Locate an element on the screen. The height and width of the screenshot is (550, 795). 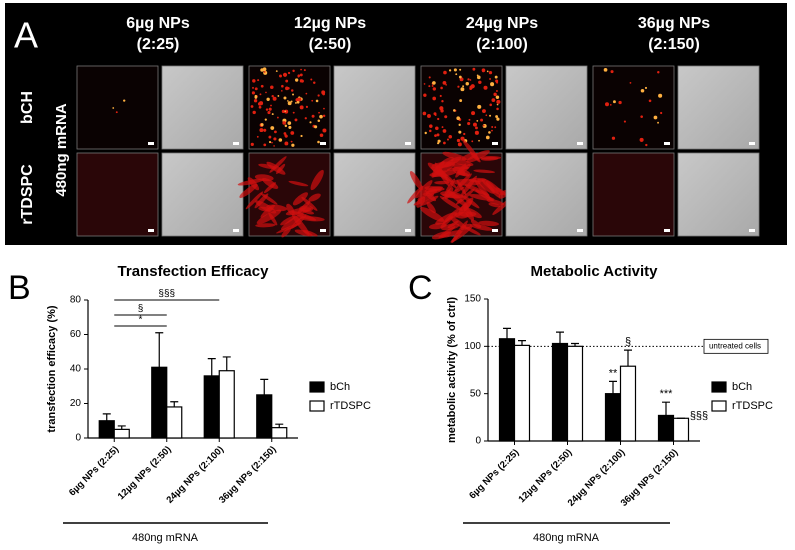
column-dose: 24µg NPs is located at coordinates (502, 23).